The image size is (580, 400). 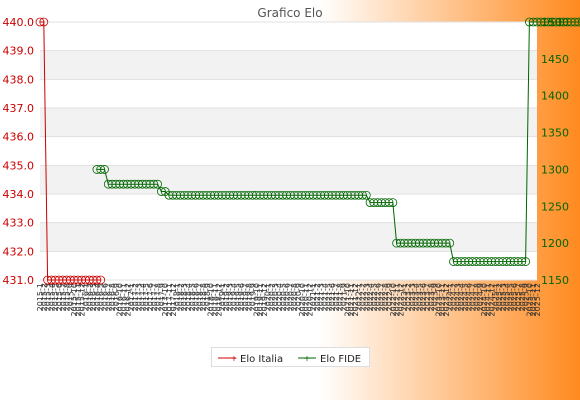 I want to click on x-tick-label: 2016-6, so click(x=104, y=297).